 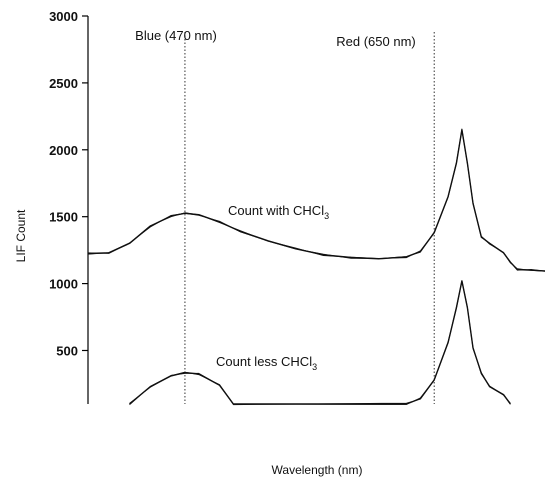 What do you see at coordinates (21, 235) in the screenshot?
I see `y-axis-title: LIF Count` at bounding box center [21, 235].